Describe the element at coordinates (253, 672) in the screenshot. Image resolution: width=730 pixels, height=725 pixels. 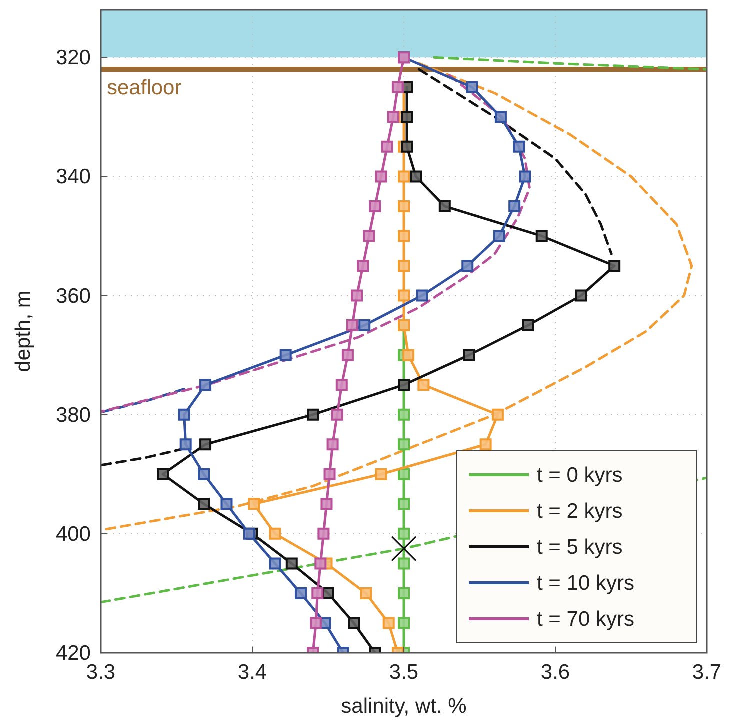
I see `x-tick-label: 3.4` at that location.